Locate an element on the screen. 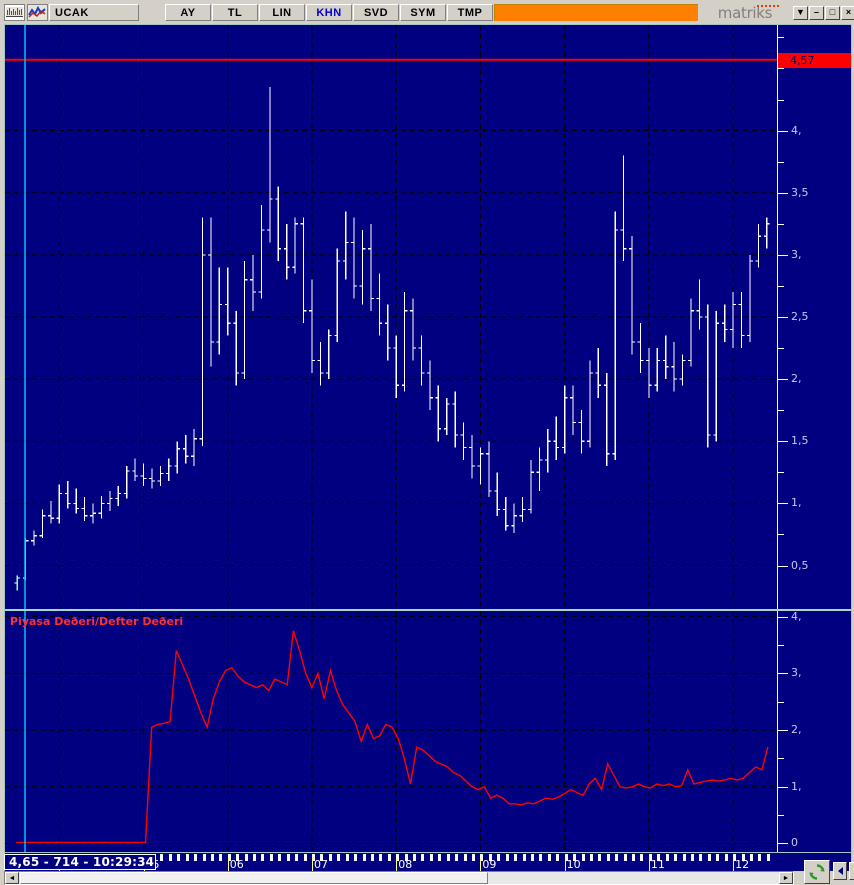  scroll-left-button is located at coordinates (840, 871).